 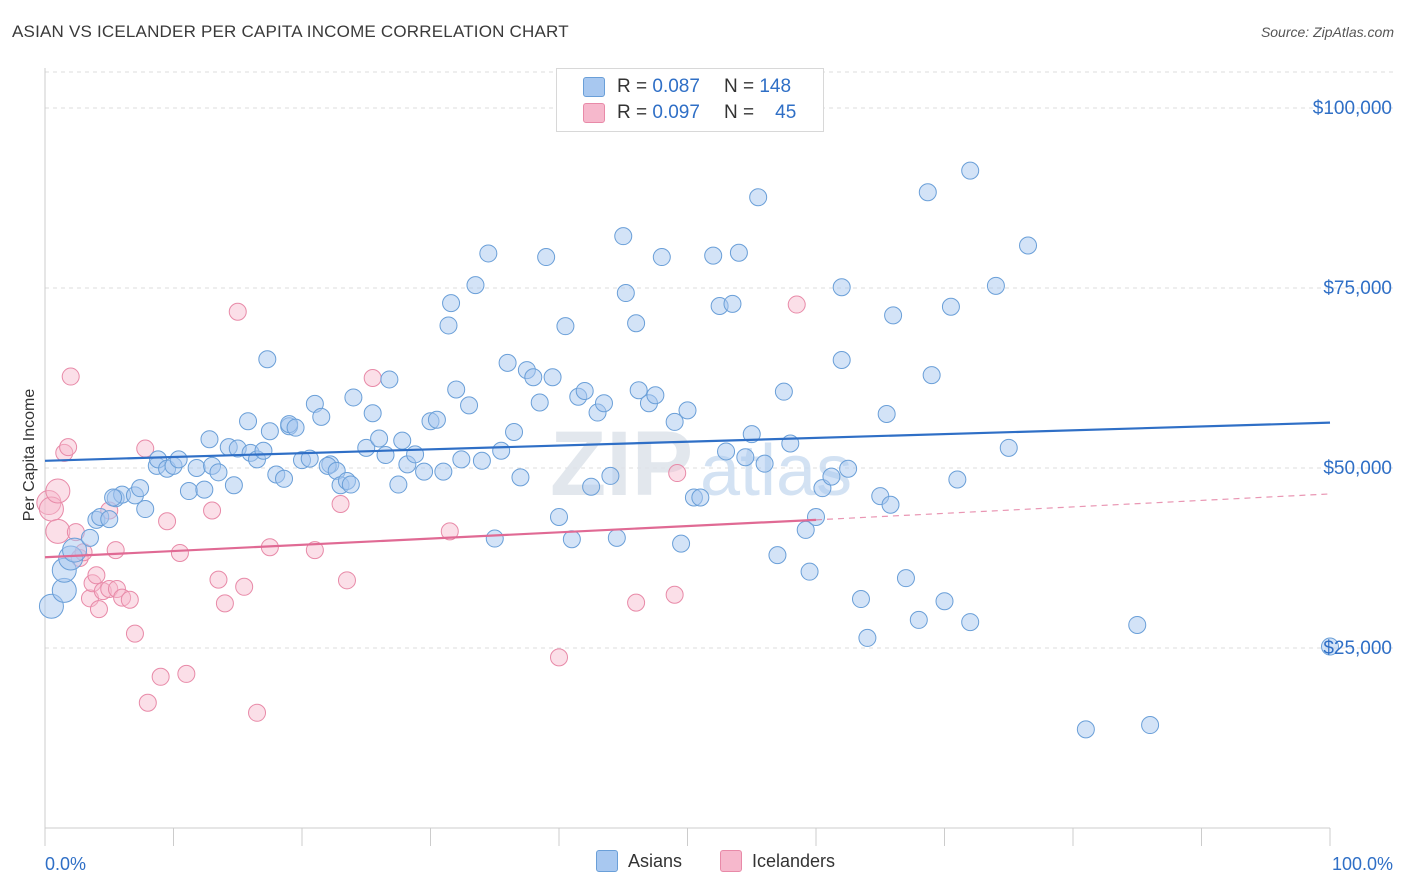 What do you see at coordinates (1352, 378) in the screenshot?
I see `y-tick-labels: $25,000 $50,000 $75,000 $100,000` at bounding box center [1352, 378].